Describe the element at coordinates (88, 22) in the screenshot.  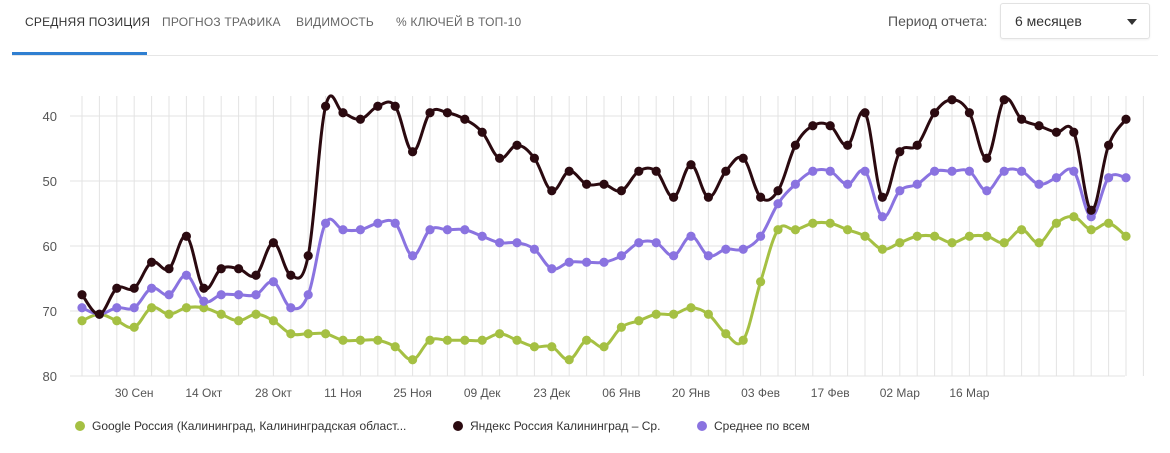
I see `tab-average-position: СРЕДНЯЯ ПОЗИЦИЯ` at that location.